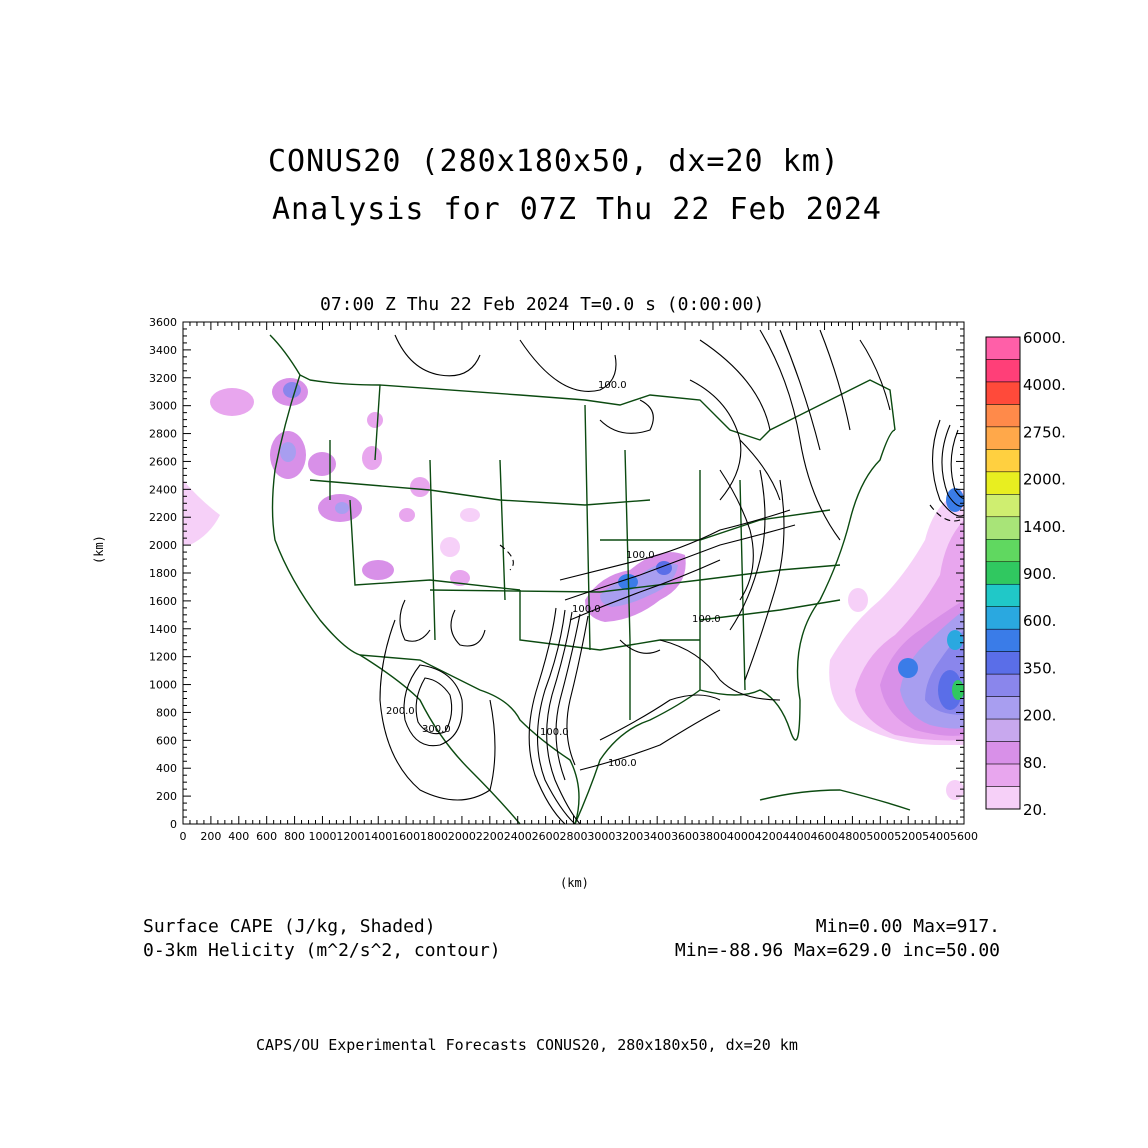 The height and width of the screenshot is (1148, 1148). I want to click on x-tick-label: 1400, so click(378, 836).